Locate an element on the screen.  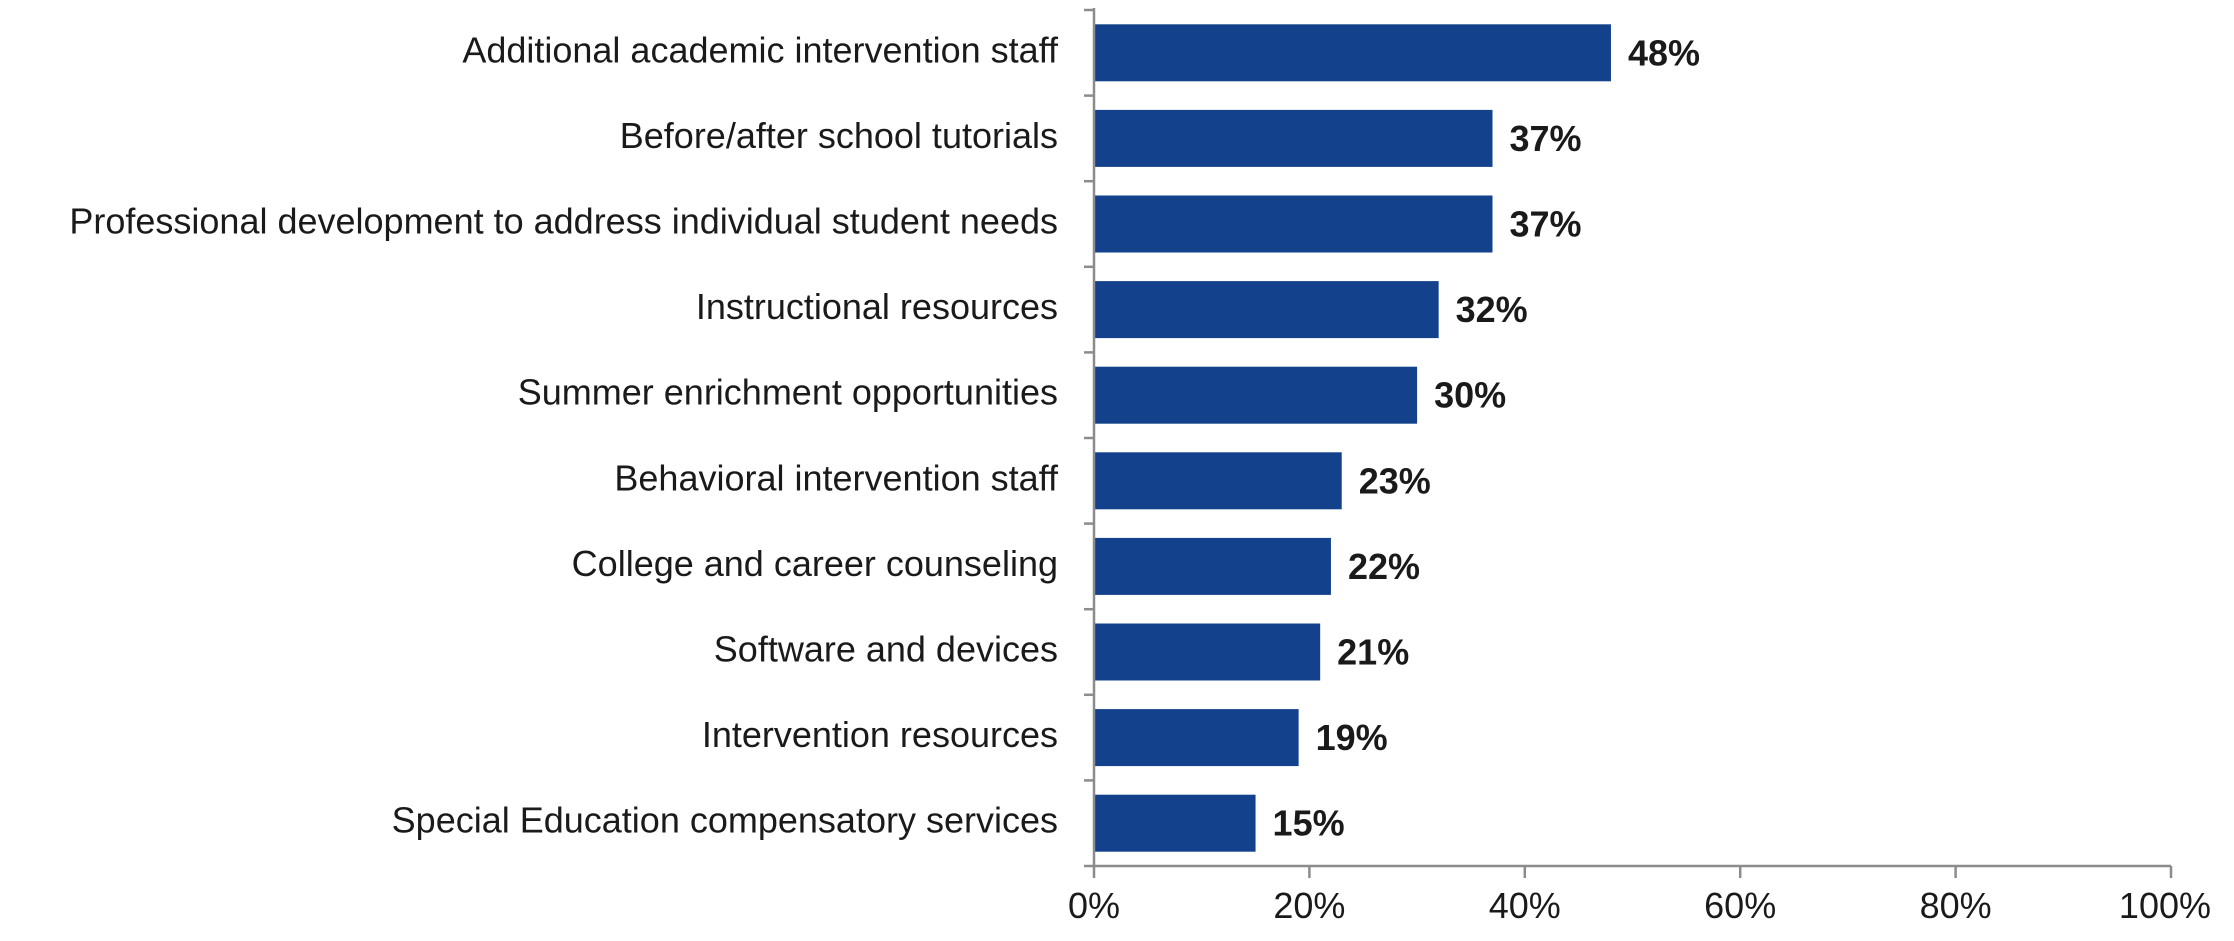
x-tick-label: 100% is located at coordinates (2165, 905).